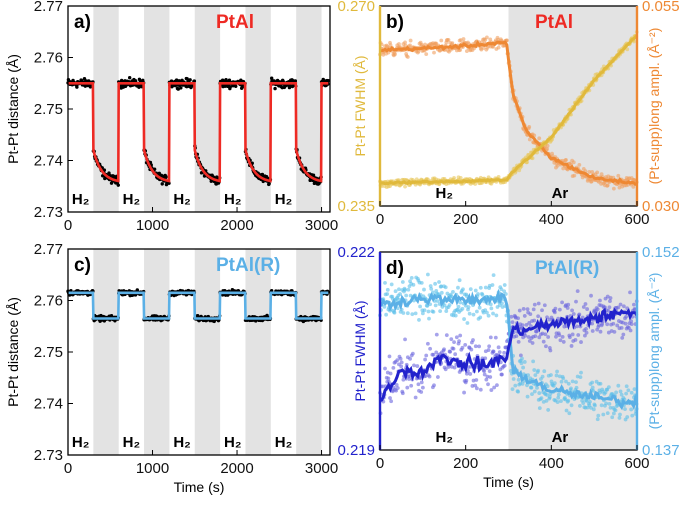 Image resolution: width=685 pixels, height=505 pixels. I want to click on y-tick-label: 2.75, so click(48, 109).